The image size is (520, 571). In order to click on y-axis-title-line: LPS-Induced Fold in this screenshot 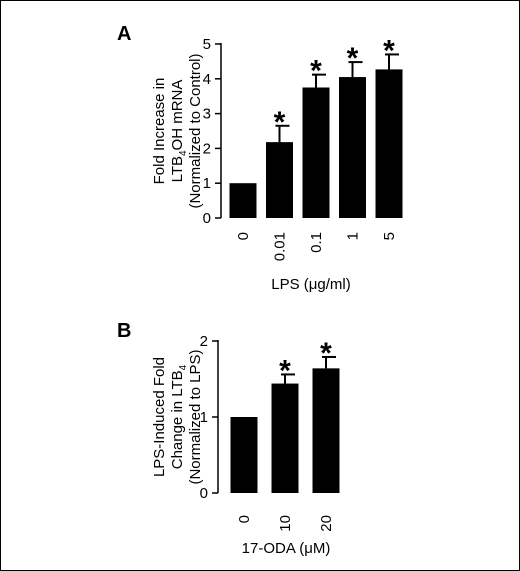, I will do `click(159, 417)`.